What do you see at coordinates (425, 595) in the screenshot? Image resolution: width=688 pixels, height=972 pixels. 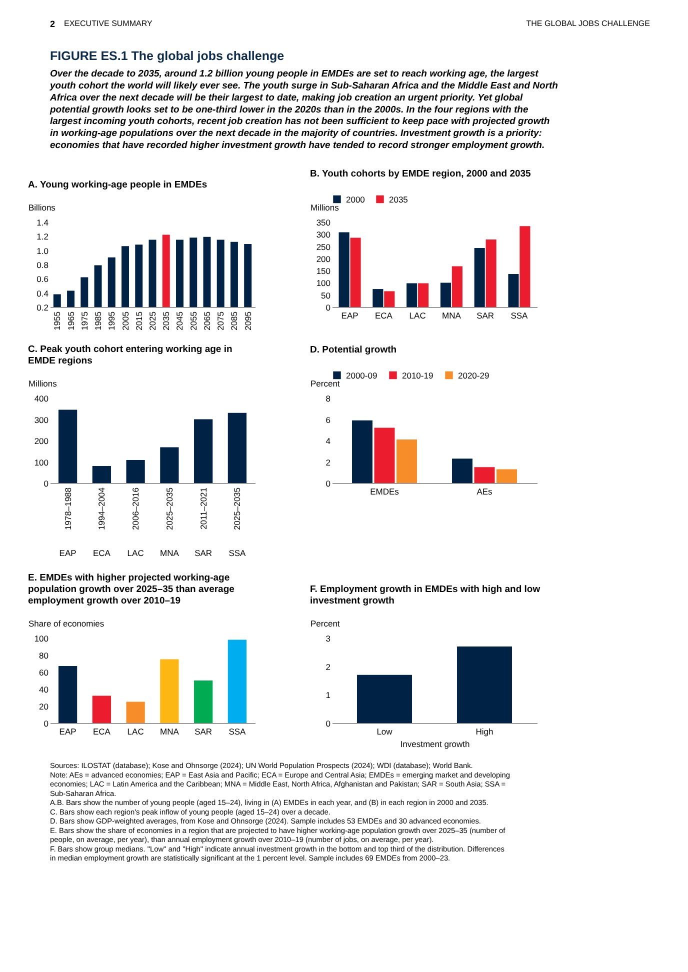 I see `chart-title: F. Employment growth in EMDEs with high and low investment growth` at bounding box center [425, 595].